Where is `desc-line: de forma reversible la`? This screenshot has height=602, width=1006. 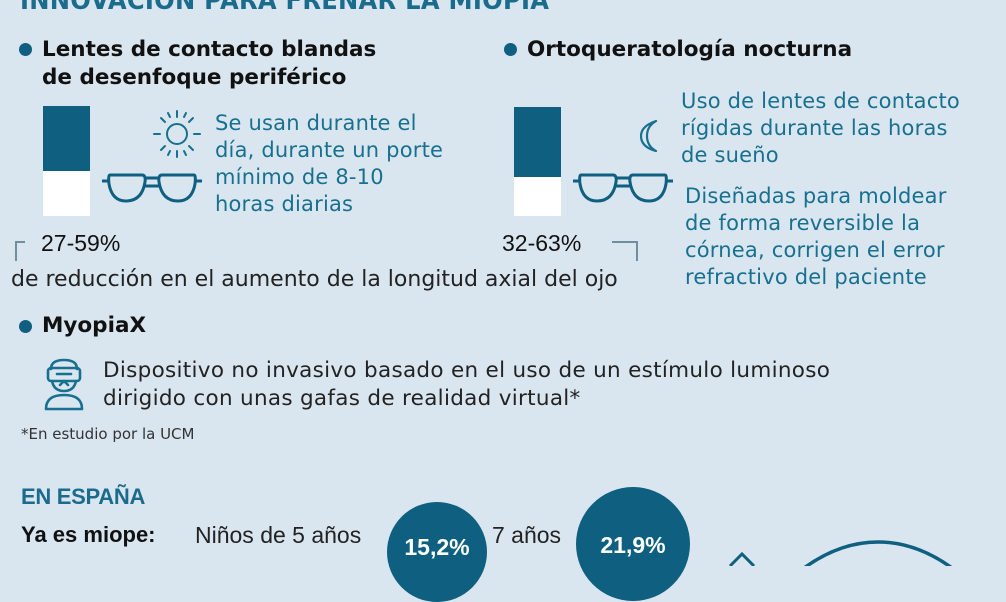 desc-line: de forma reversible la is located at coordinates (803, 223).